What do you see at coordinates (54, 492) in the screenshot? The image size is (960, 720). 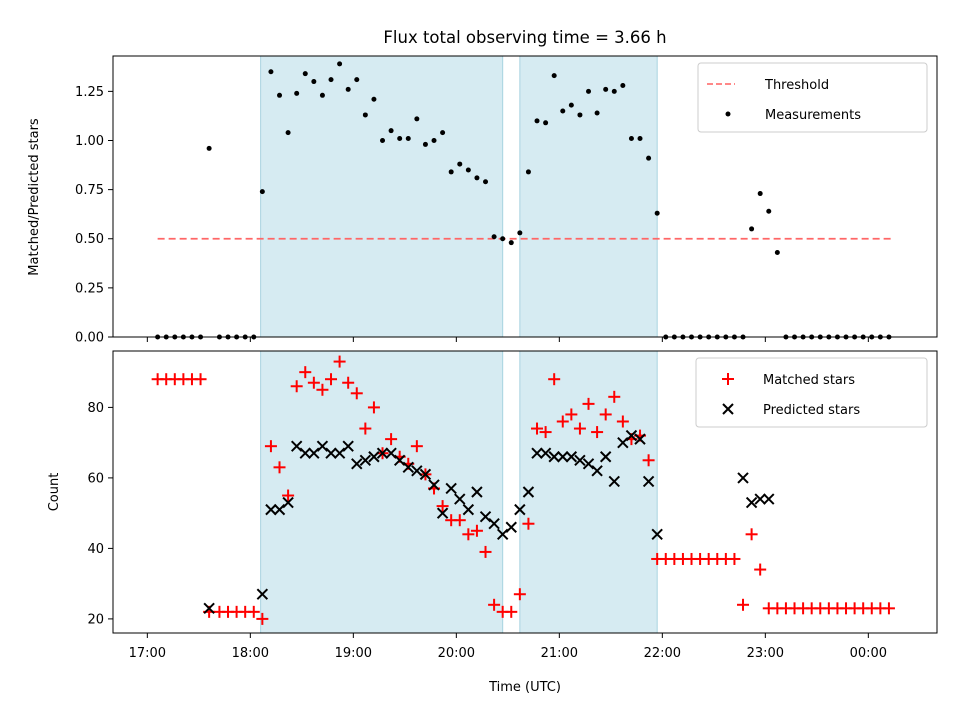 I see `count-plot-y-label: Count` at bounding box center [54, 492].